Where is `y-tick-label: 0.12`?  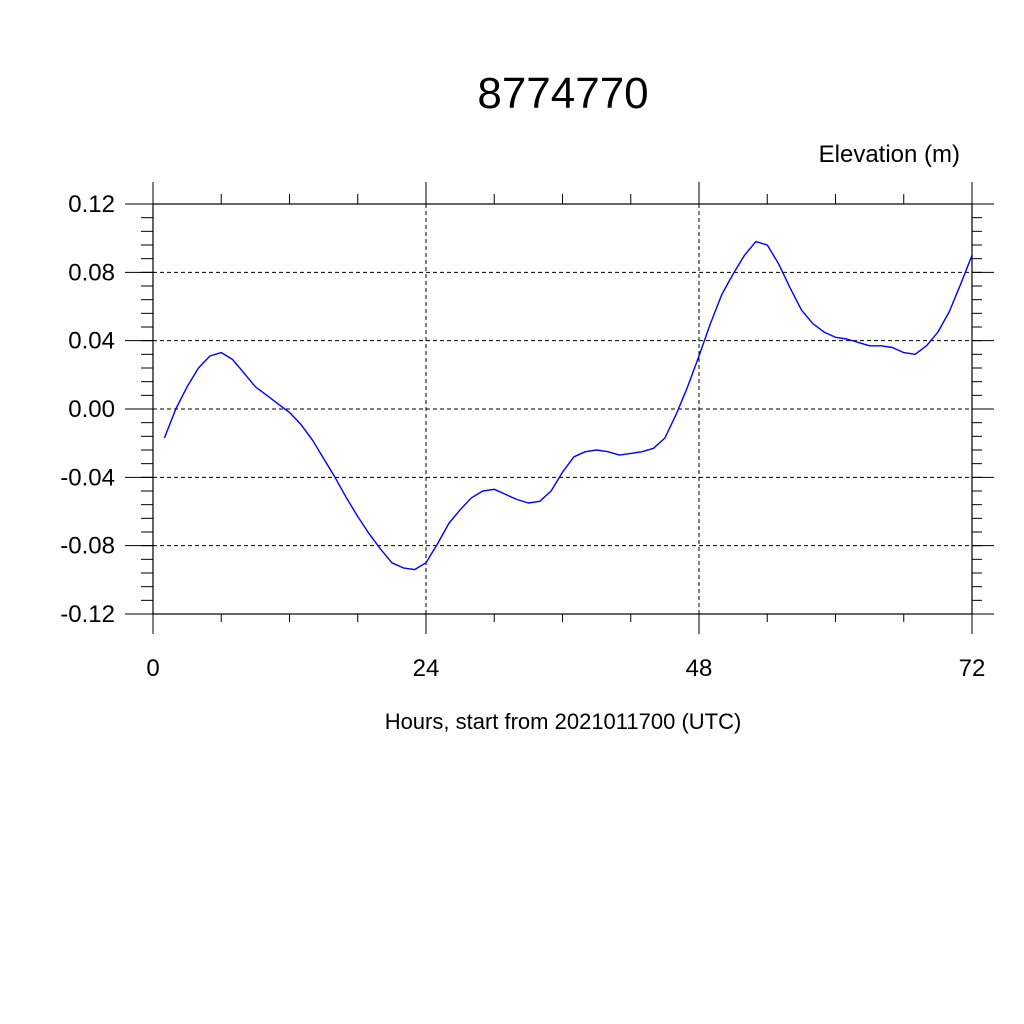 y-tick-label: 0.12 is located at coordinates (91, 204).